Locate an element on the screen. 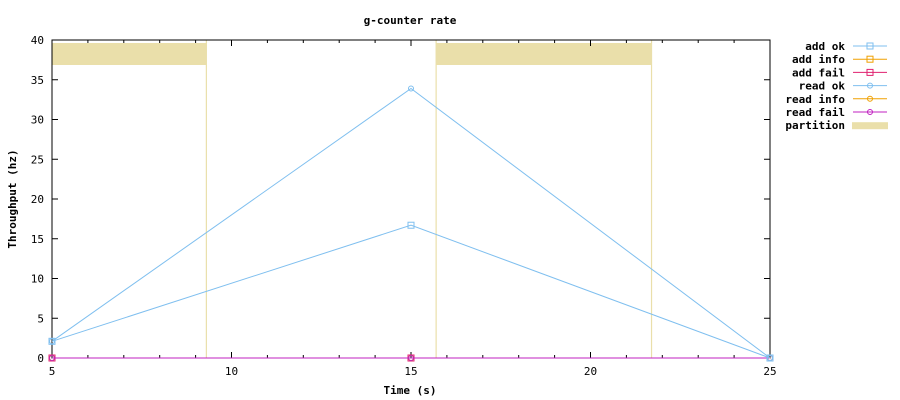 This screenshot has height=400, width=900. data-point-add-ok is located at coordinates (411, 225).